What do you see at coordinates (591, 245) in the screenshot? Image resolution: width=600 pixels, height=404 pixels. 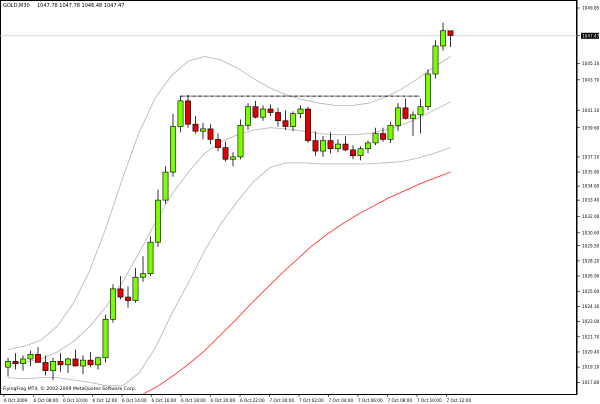 I see `y-tick-label: 1029.50` at bounding box center [591, 245].